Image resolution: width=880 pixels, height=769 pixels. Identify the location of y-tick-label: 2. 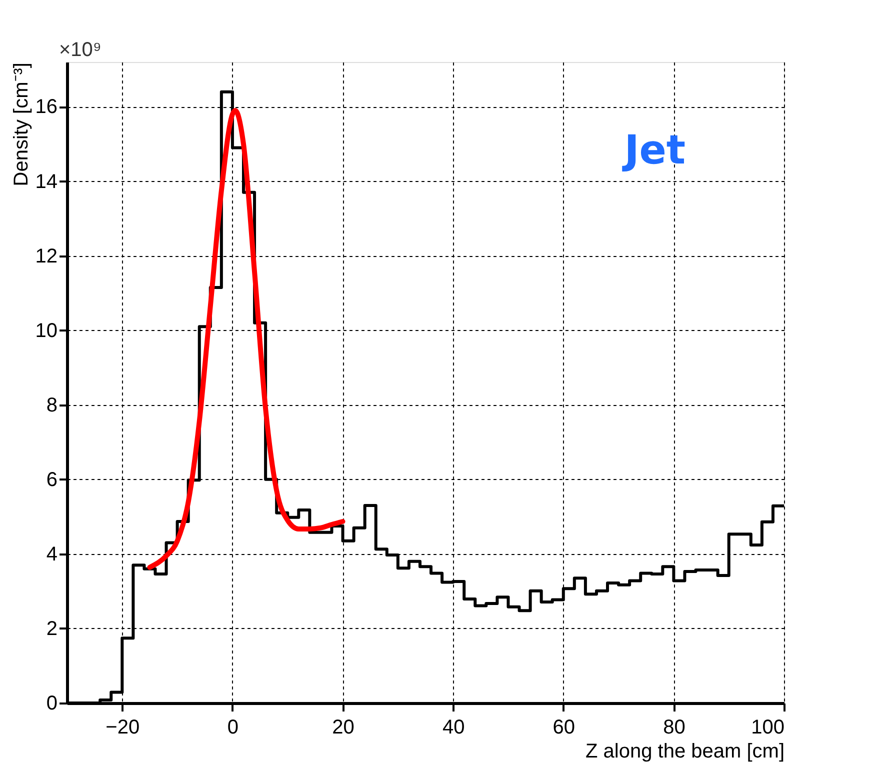
(52, 629).